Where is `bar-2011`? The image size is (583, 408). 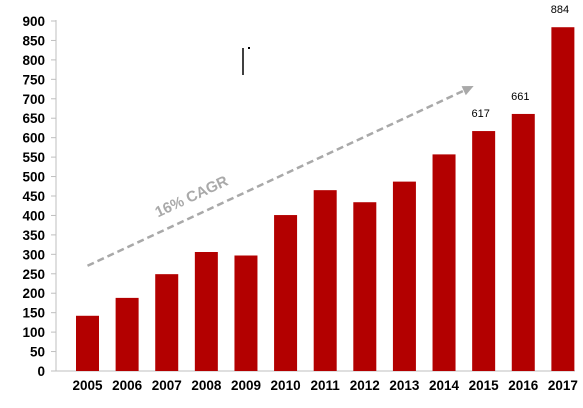
bar-2011 is located at coordinates (325, 280).